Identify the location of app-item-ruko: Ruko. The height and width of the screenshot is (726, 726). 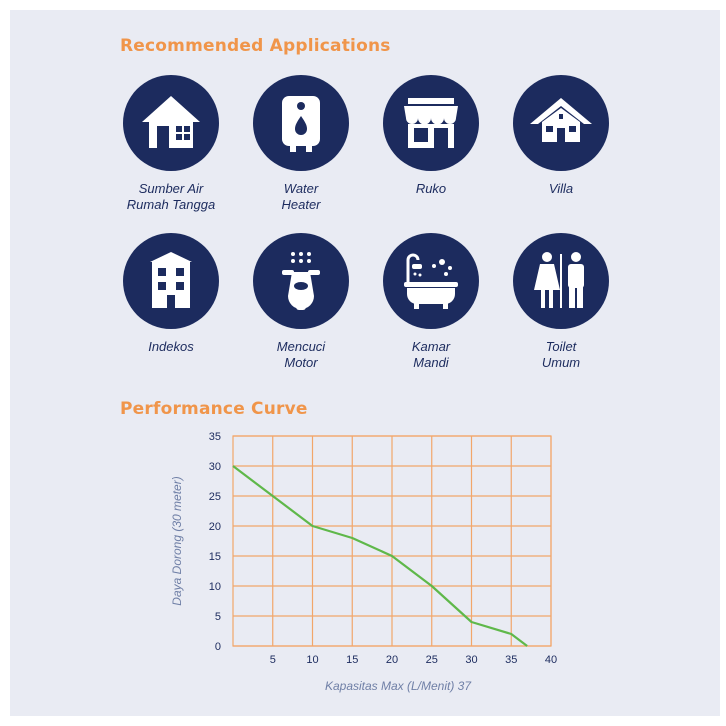
(431, 136).